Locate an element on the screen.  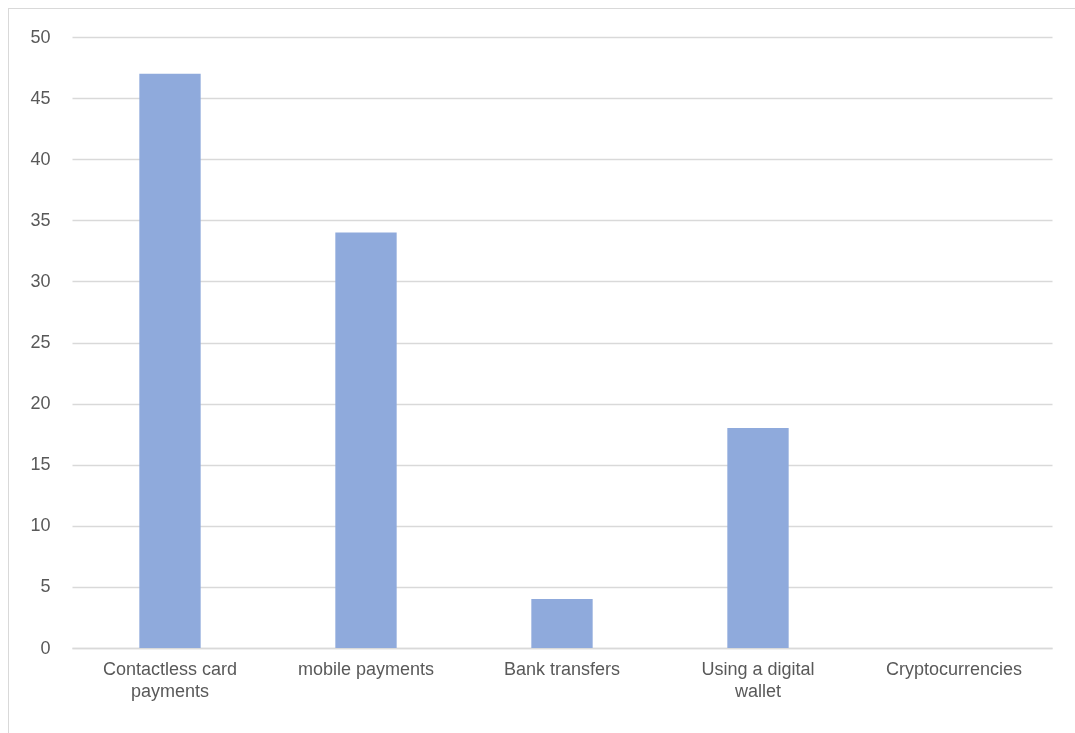
y-tick-label: 50 is located at coordinates (40, 36).